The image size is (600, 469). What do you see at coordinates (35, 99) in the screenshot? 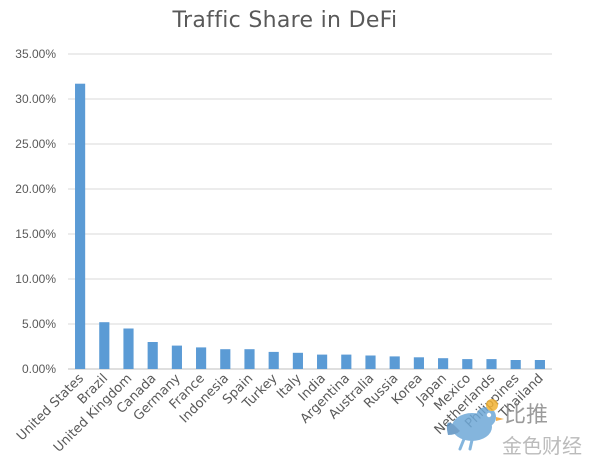
I see `y-tick-label: 30.00%` at bounding box center [35, 99].